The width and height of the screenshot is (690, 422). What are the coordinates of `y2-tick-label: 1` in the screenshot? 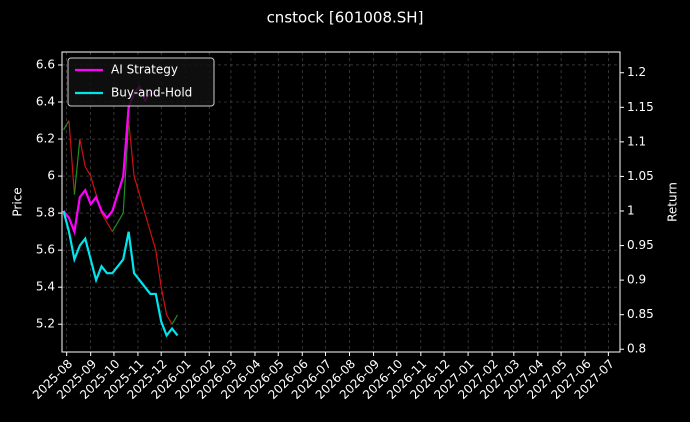 It's located at (631, 210).